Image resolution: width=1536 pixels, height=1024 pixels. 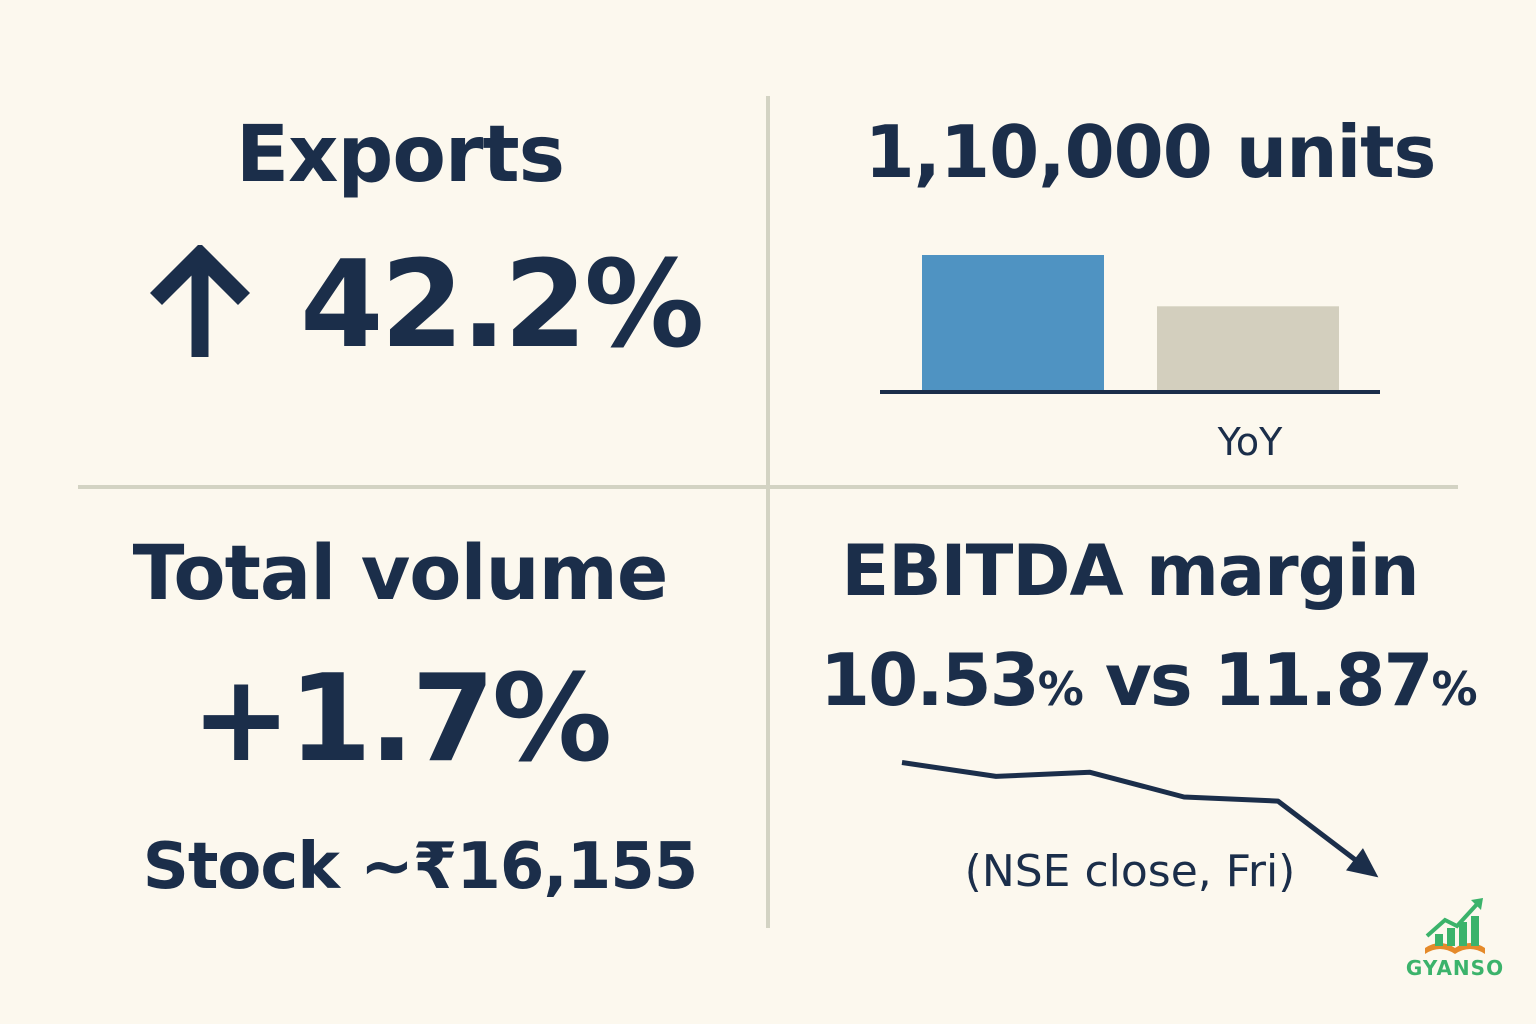 I want to click on exports-percent: 42.2%, so click(x=502, y=305).